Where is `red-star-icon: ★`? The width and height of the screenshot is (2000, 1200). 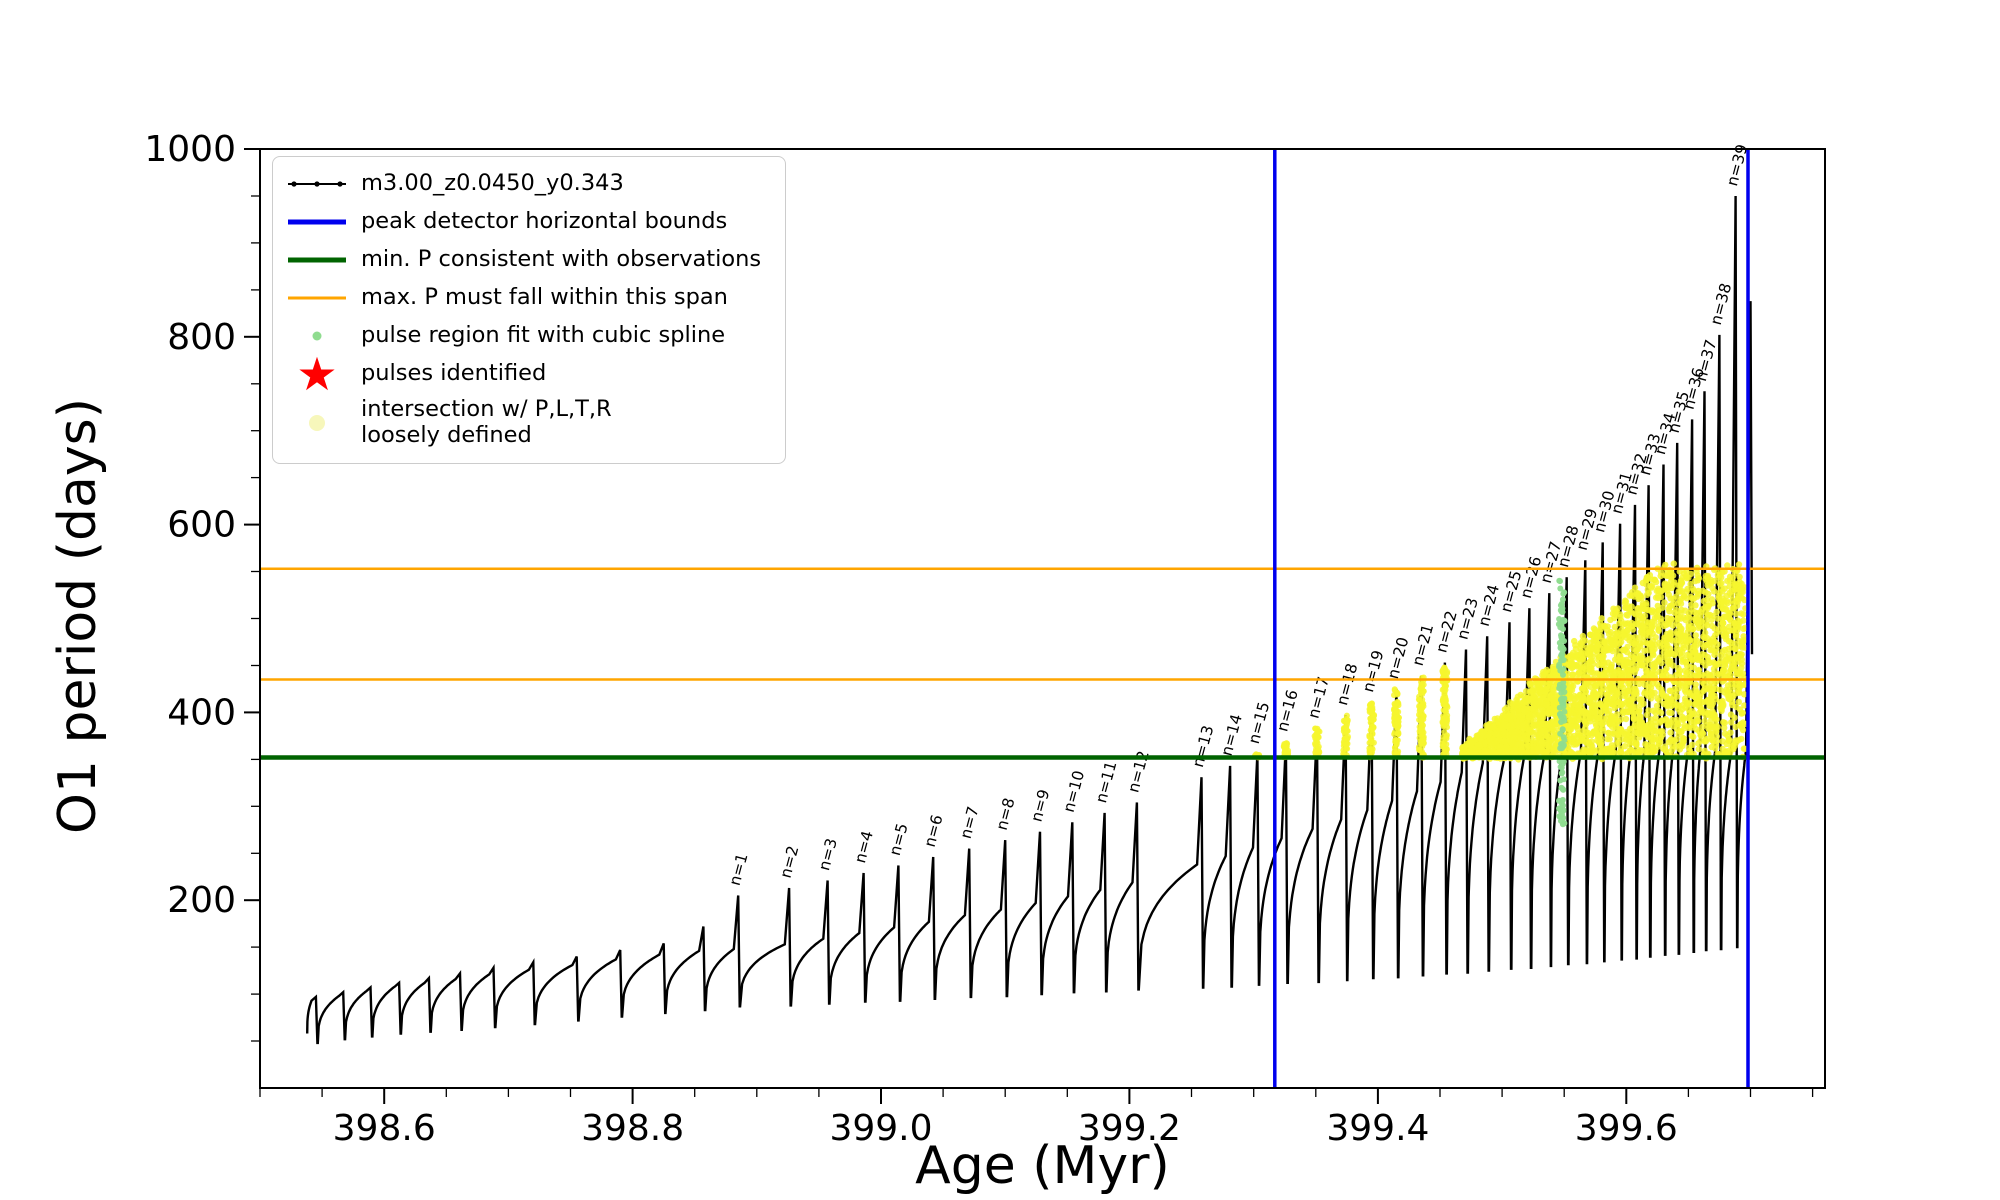 red-star-icon: ★ is located at coordinates (317, 374).